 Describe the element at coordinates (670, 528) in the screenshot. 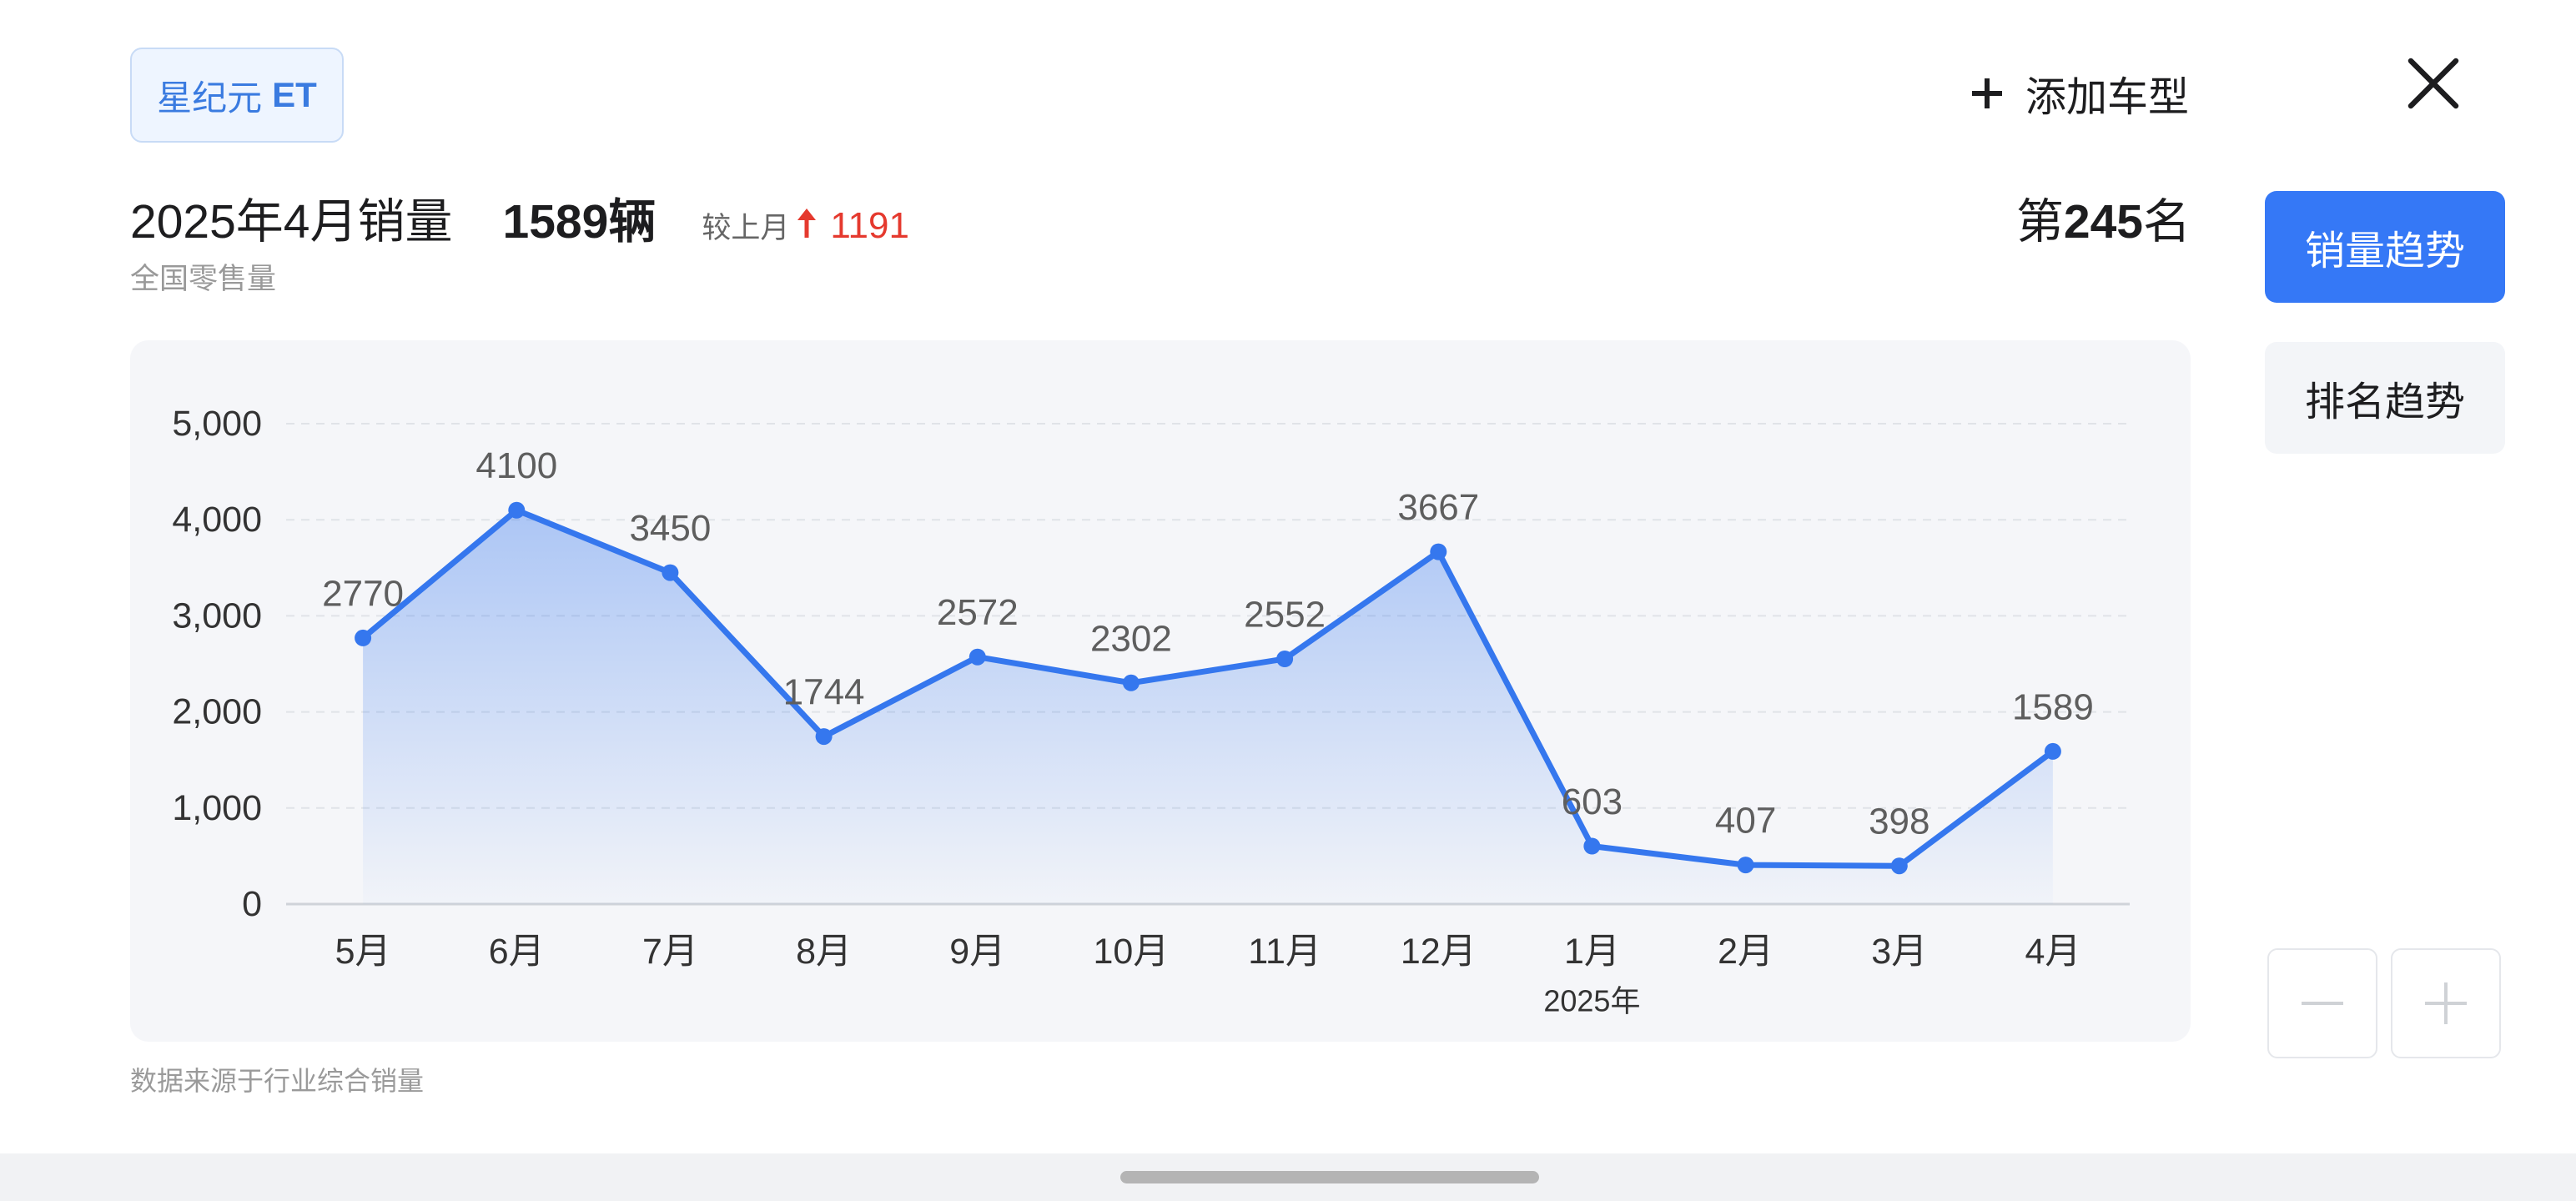

I see `data-label: 3450` at that location.